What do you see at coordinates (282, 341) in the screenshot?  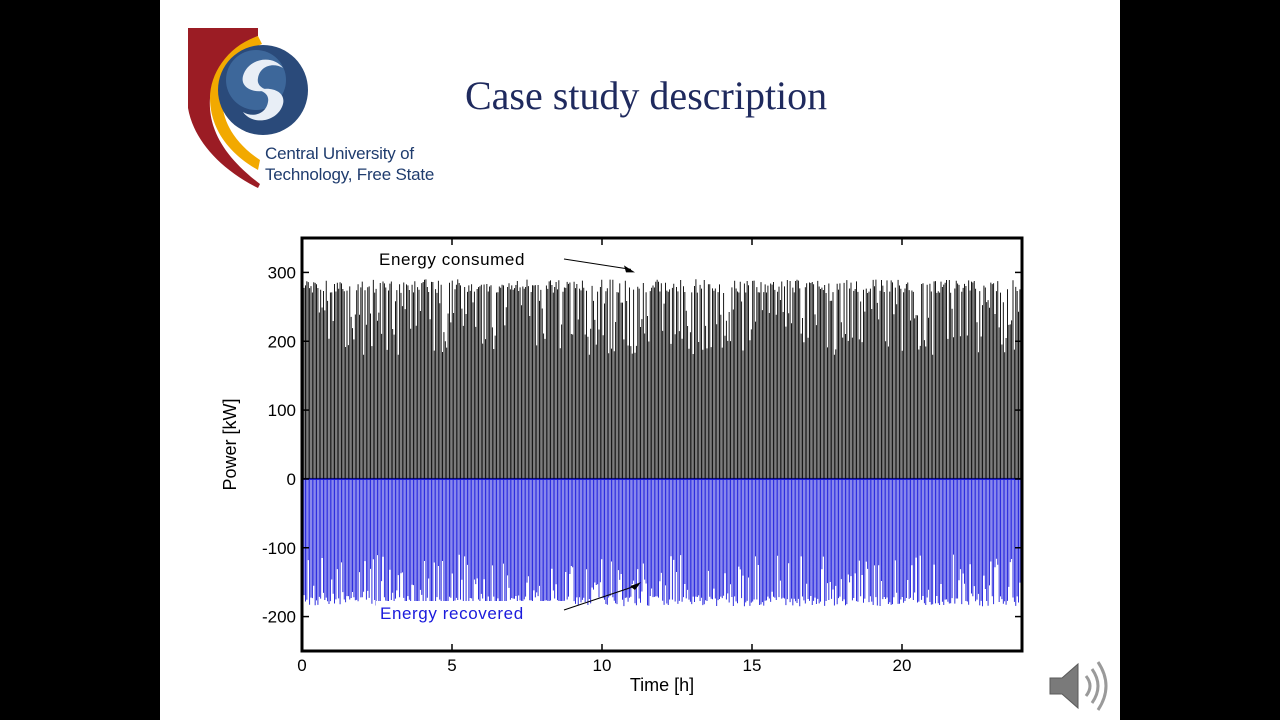 I see `y-tick-label: 200` at bounding box center [282, 341].